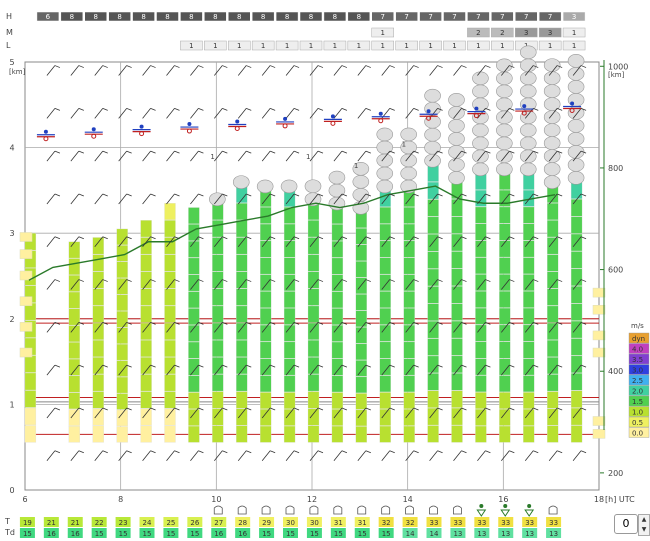 This screenshot has width=650, height=541. I want to click on thunder-dot-icon, so click(505, 506).